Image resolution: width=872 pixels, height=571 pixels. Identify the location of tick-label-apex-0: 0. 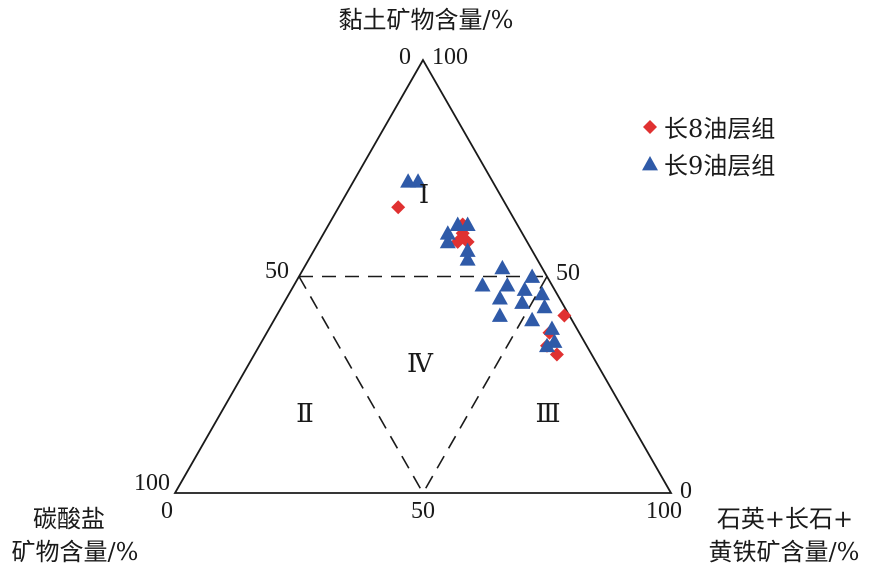
(405, 57).